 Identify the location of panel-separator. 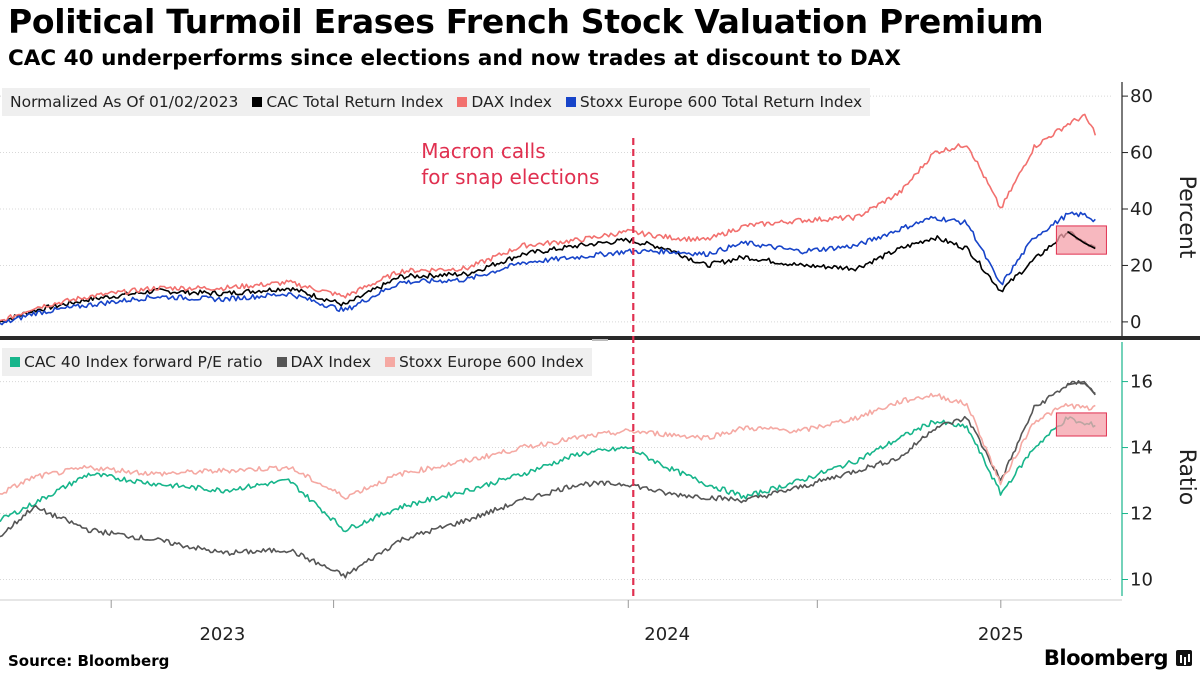
(600, 338).